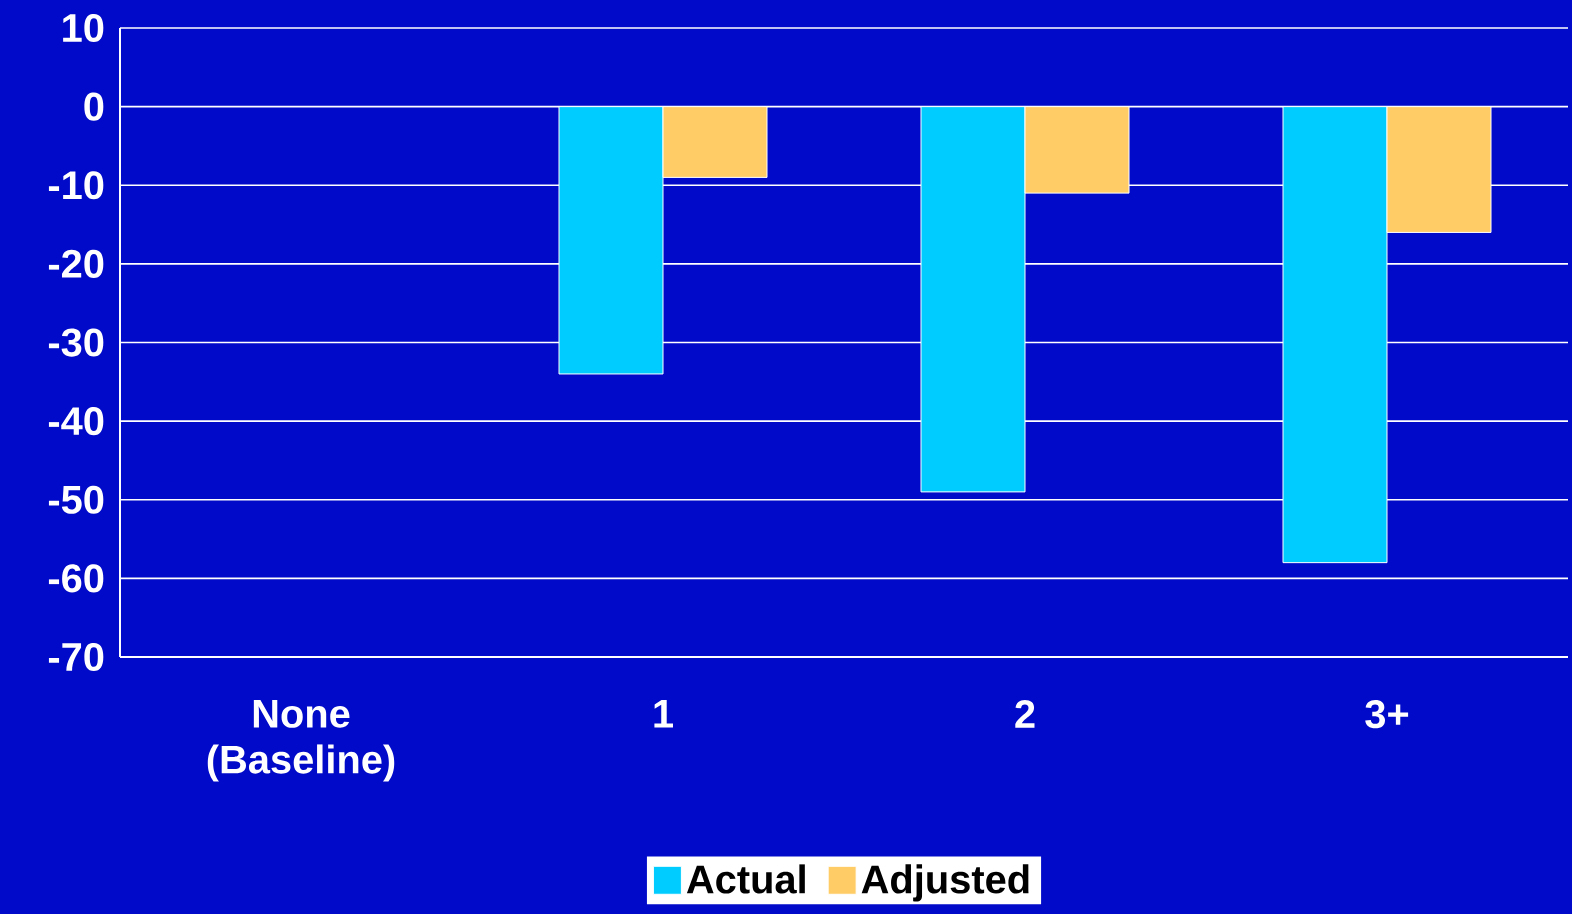 Image resolution: width=1572 pixels, height=914 pixels. What do you see at coordinates (745, 879) in the screenshot?
I see `legend-label: Actual` at bounding box center [745, 879].